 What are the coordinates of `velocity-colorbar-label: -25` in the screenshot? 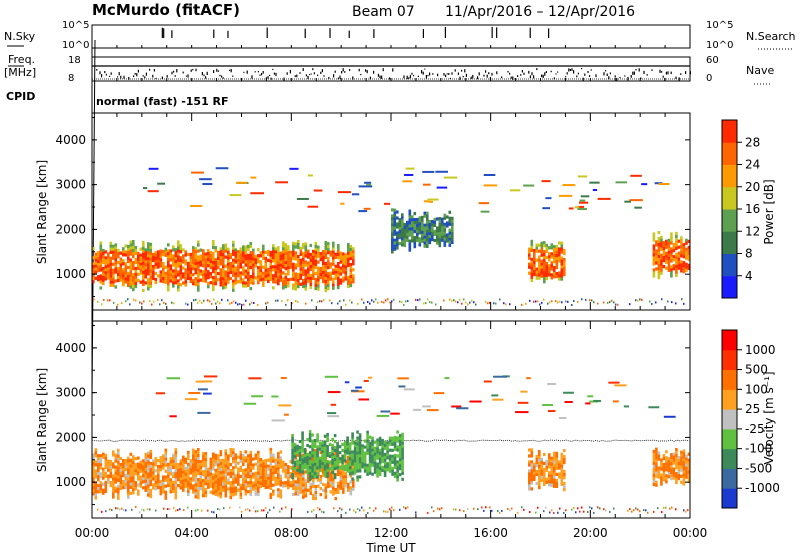 It's located at (755, 429).